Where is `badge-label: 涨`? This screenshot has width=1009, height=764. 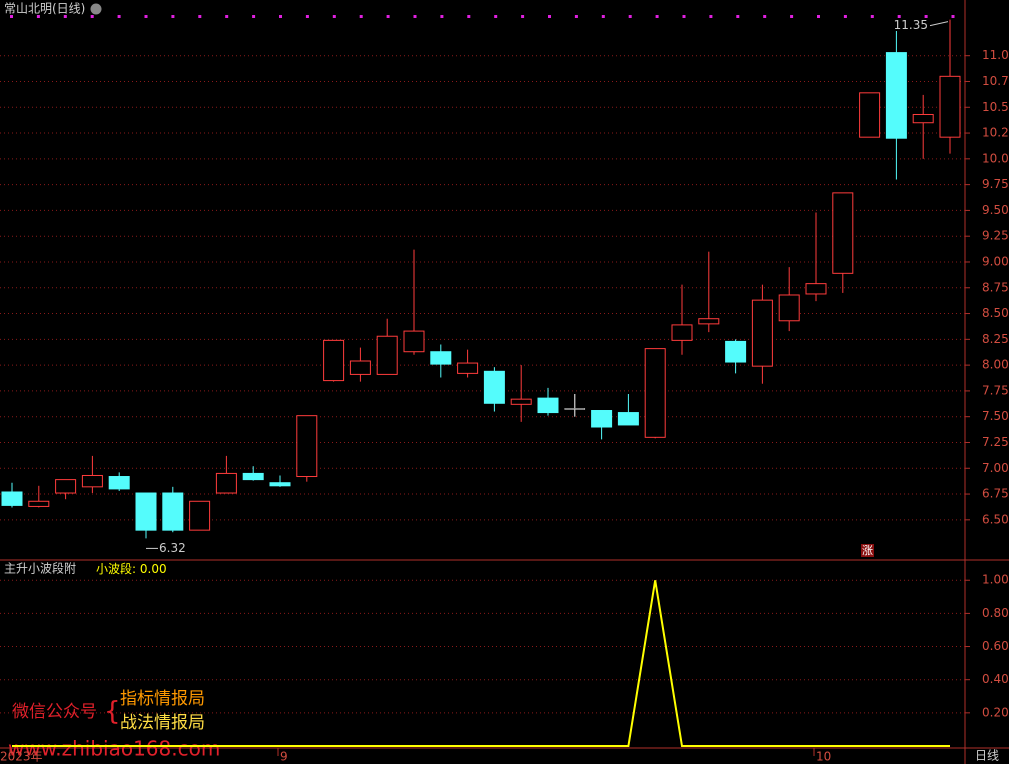
badge-label: 涨 is located at coordinates (867, 550).